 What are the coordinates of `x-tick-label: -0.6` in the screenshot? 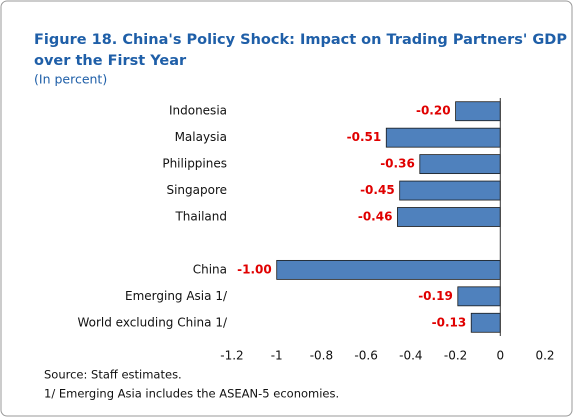 It's located at (365, 356).